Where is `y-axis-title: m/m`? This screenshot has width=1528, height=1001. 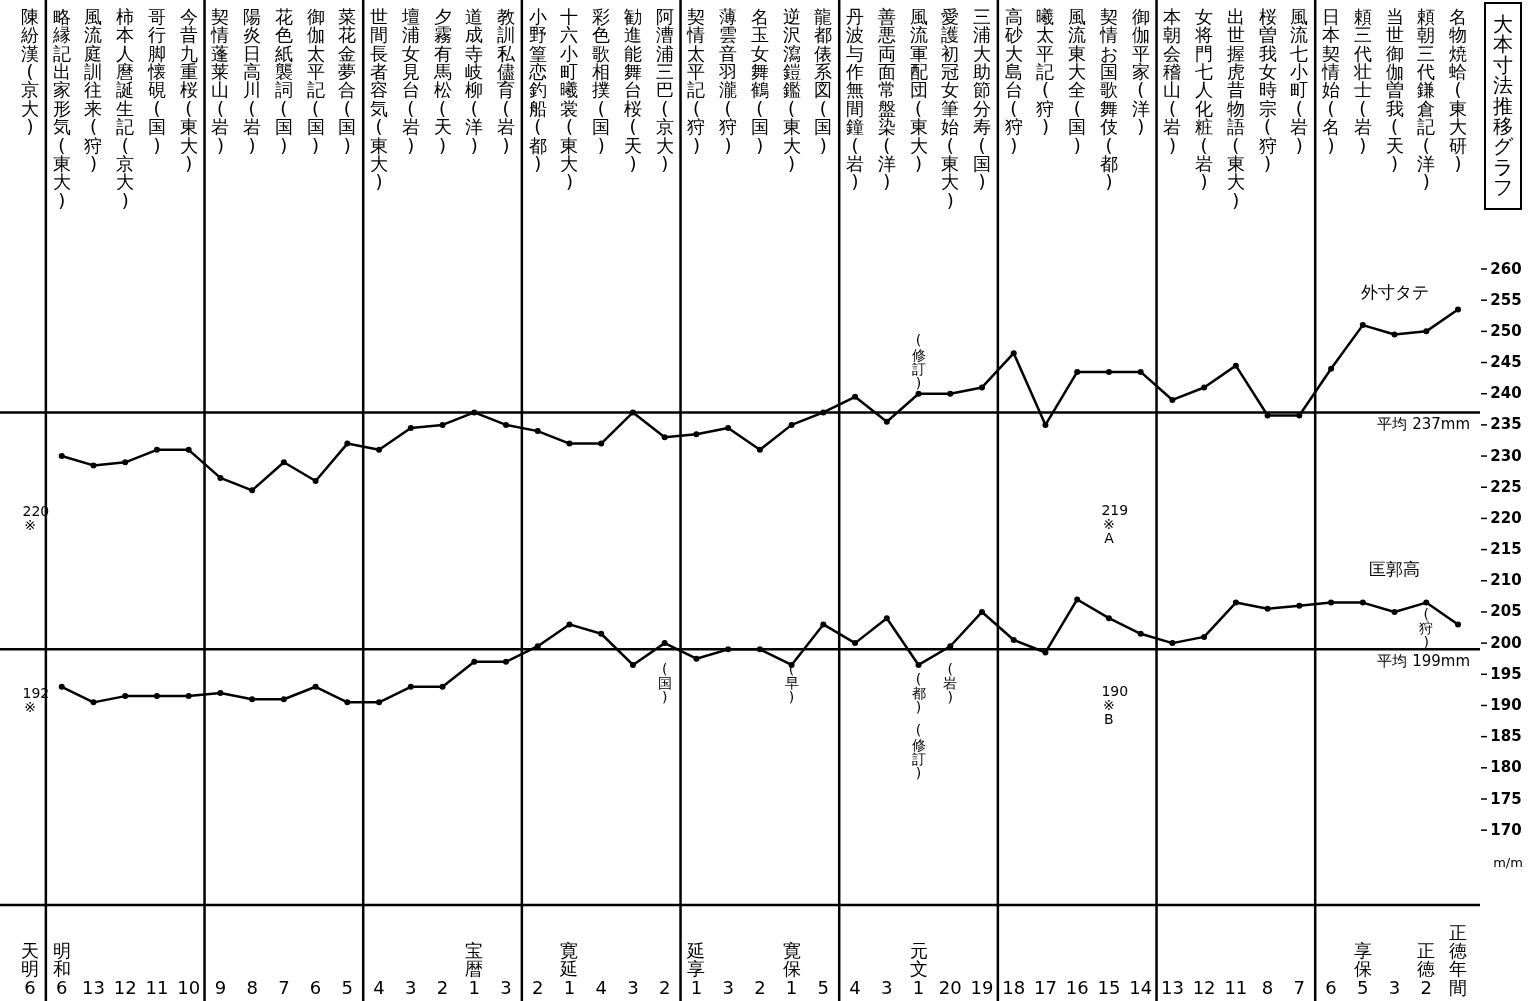 y-axis-title: m/m is located at coordinates (1508, 862).